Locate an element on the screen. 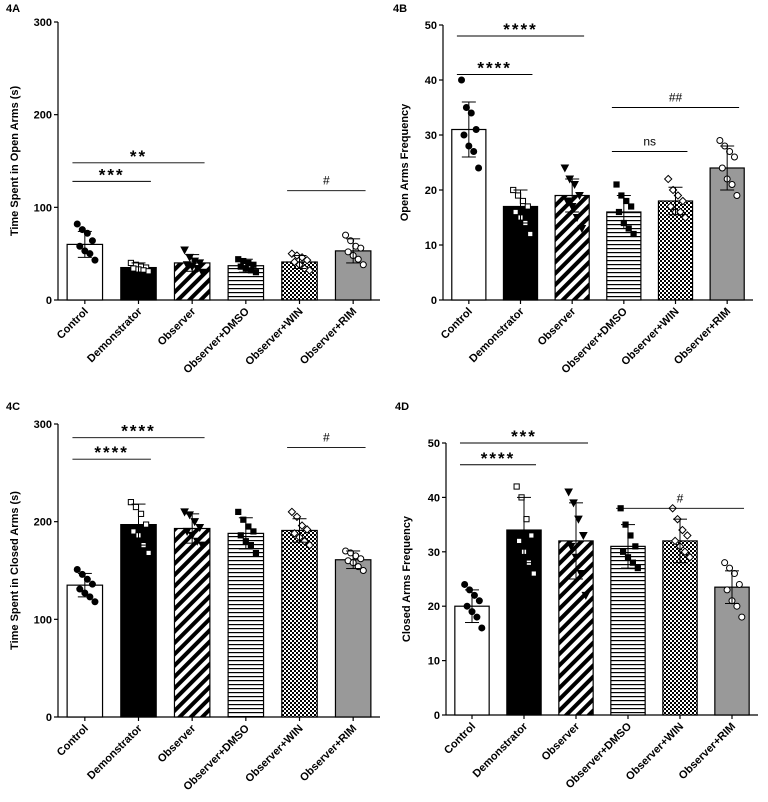  panel-label: 4C is located at coordinates (13, 407).